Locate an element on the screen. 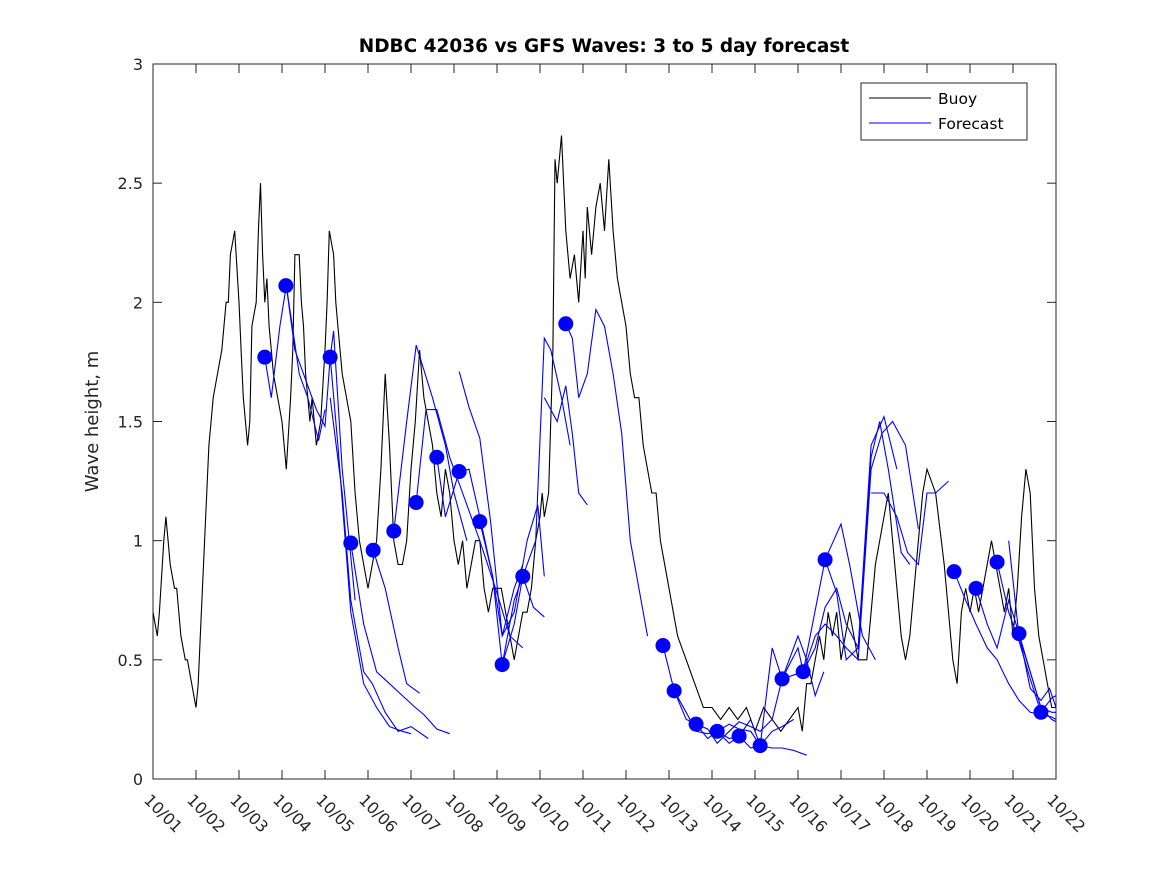  legend: Buoy Forecast is located at coordinates (944, 111).